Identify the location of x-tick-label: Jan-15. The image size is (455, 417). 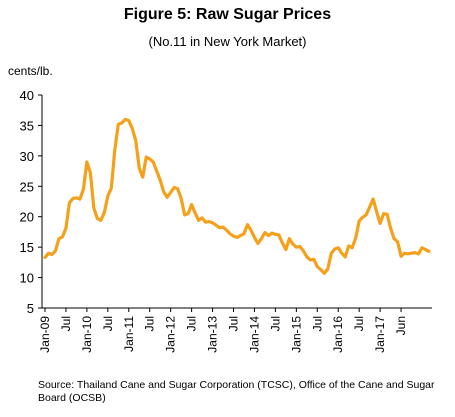
(296, 334).